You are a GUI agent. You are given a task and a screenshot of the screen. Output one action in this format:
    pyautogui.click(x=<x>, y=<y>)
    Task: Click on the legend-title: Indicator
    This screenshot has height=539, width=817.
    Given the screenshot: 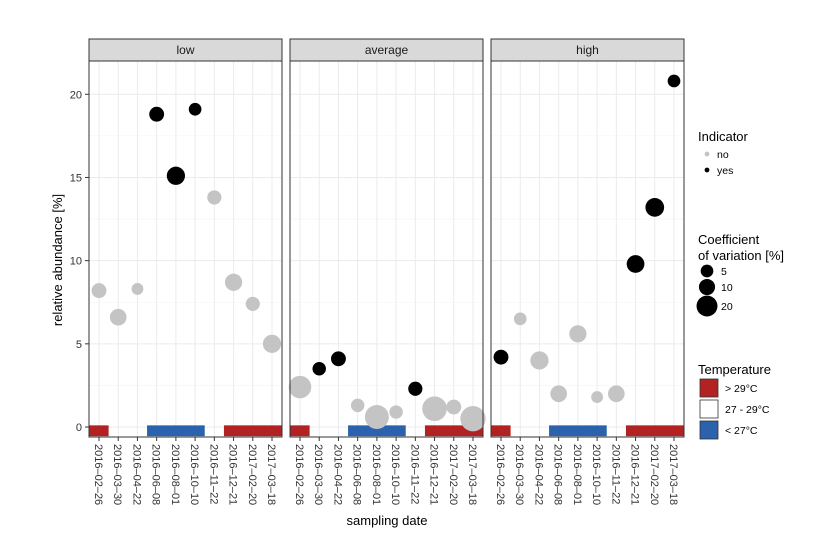 What is the action you would take?
    pyautogui.click(x=723, y=136)
    